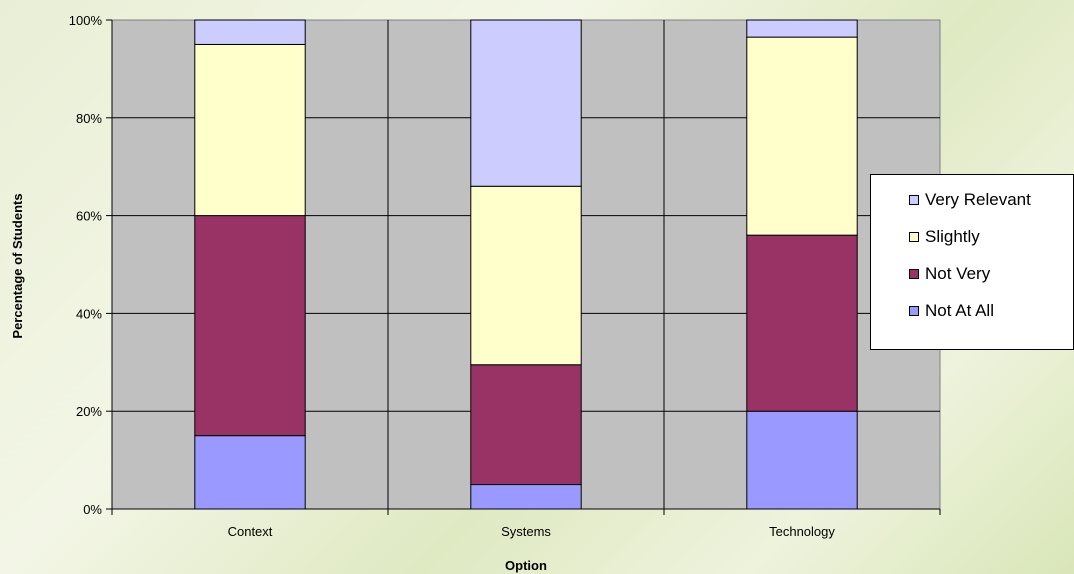 The height and width of the screenshot is (574, 1074). Describe the element at coordinates (958, 273) in the screenshot. I see `legend-label: Not Very` at that location.